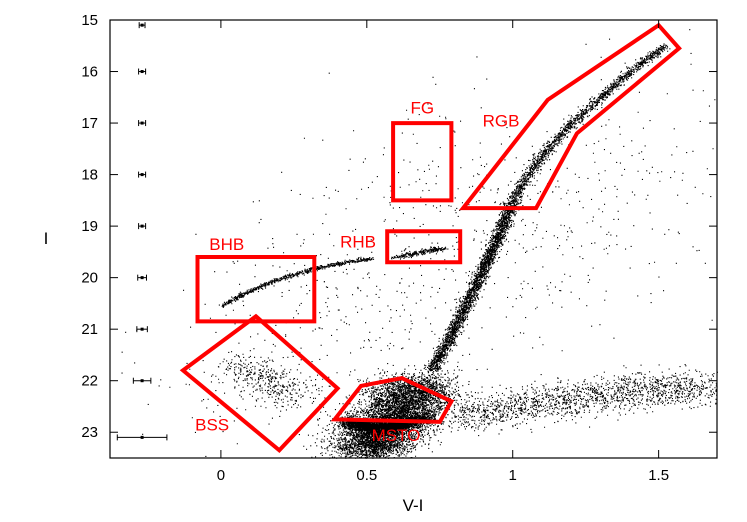 The width and height of the screenshot is (747, 522). I want to click on y-tick-label: 23, so click(89, 432).